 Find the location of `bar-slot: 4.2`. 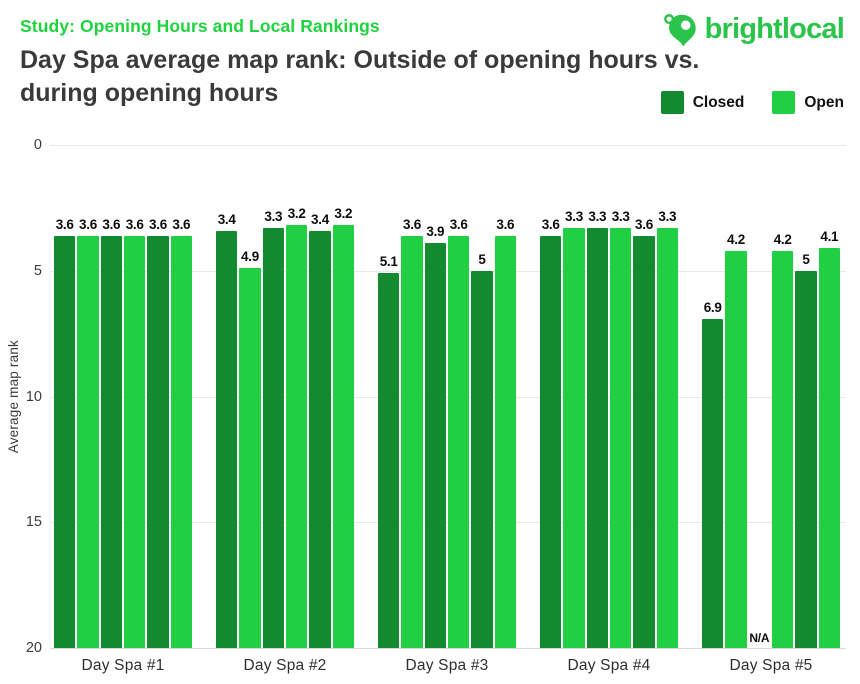

bar-slot: 4.2 is located at coordinates (736, 396).